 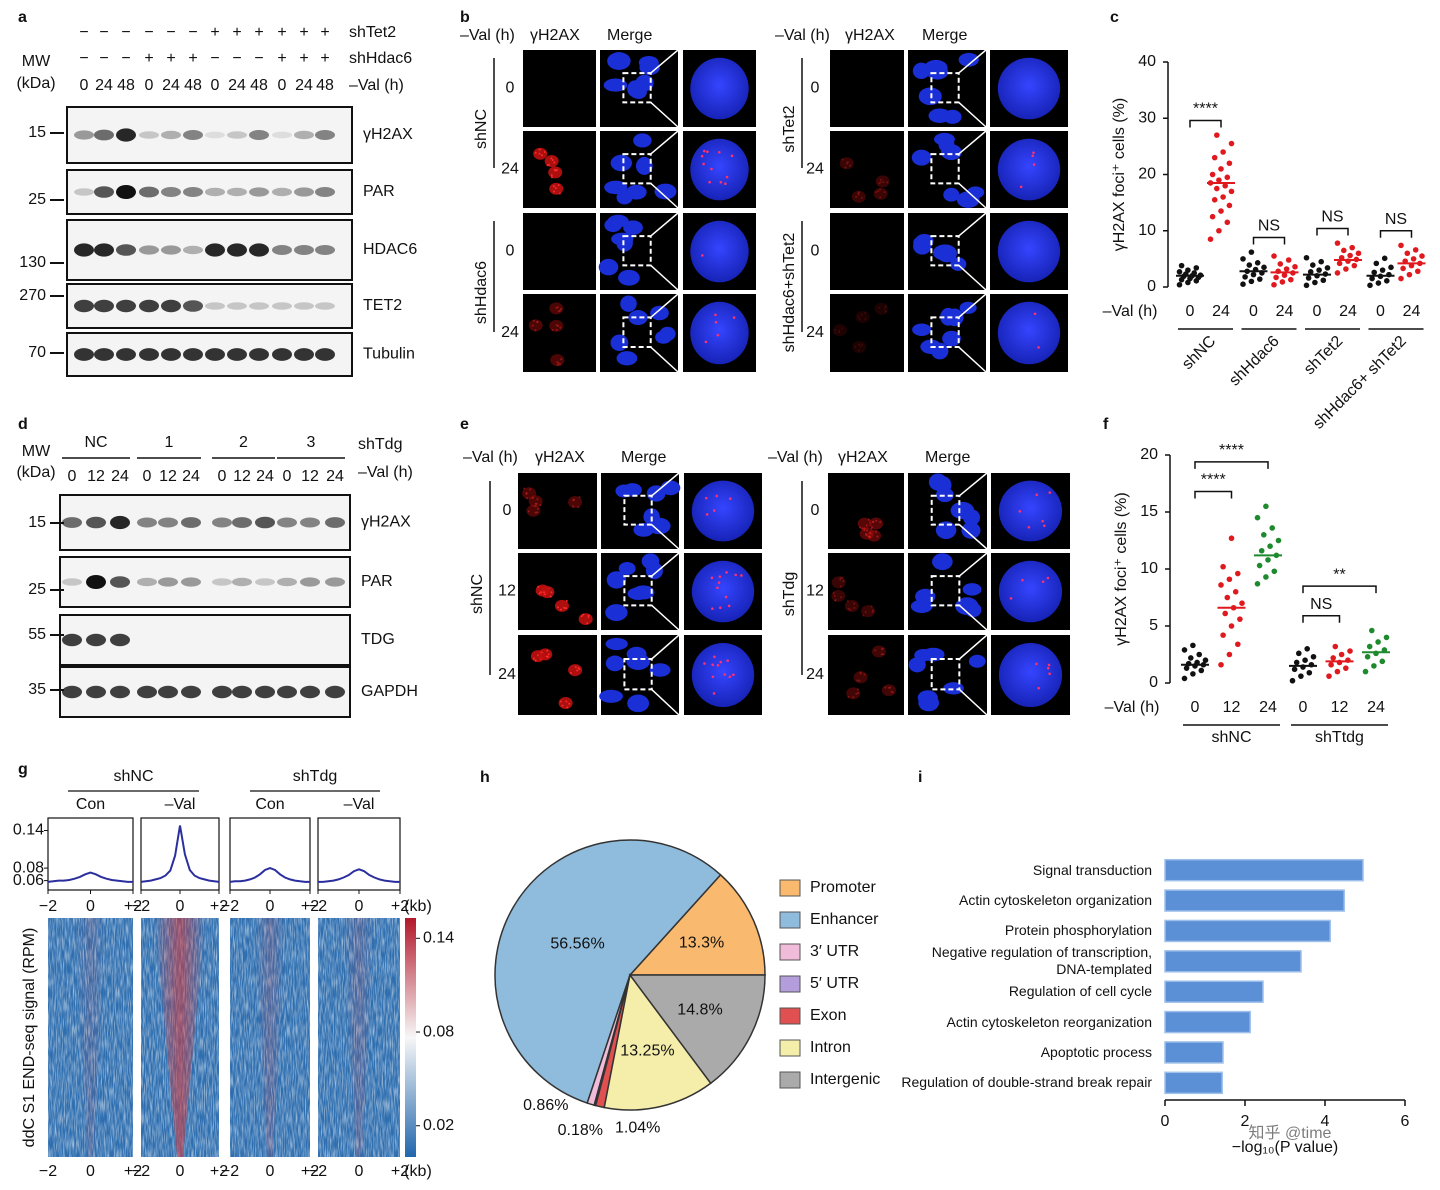 I want to click on legend-label: Intergenic, so click(x=845, y=1079).